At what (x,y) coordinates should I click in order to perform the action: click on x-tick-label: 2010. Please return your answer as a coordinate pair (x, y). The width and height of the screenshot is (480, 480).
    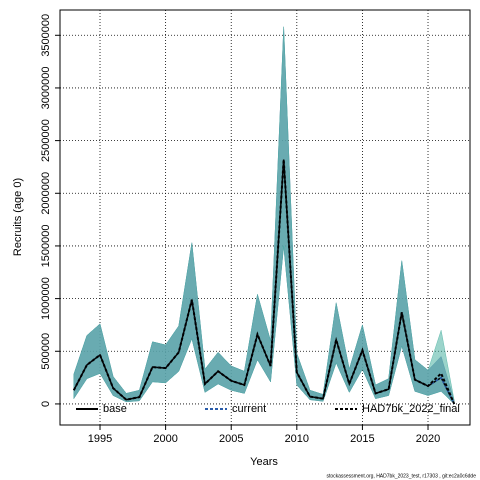
    Looking at the image, I should click on (297, 439).